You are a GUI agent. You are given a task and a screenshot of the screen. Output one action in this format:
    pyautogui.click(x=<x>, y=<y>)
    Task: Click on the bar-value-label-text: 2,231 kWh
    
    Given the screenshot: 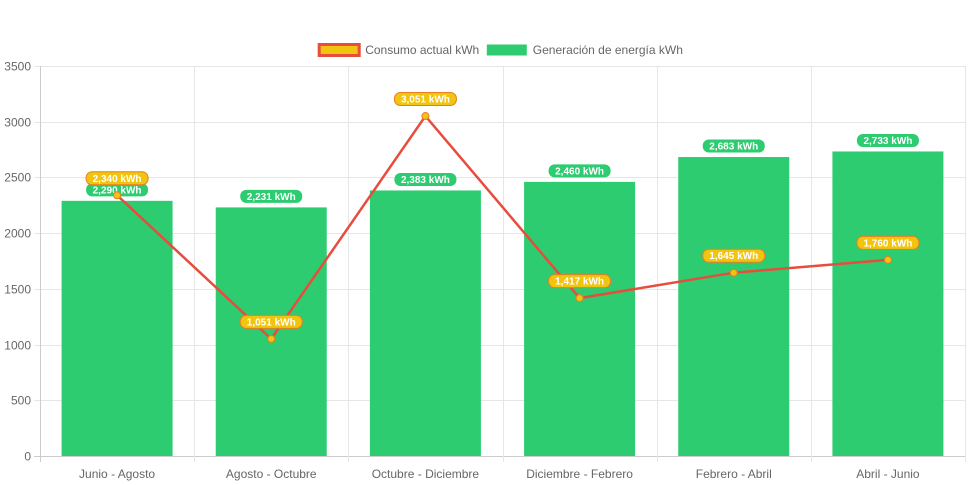 What is the action you would take?
    pyautogui.click(x=271, y=197)
    